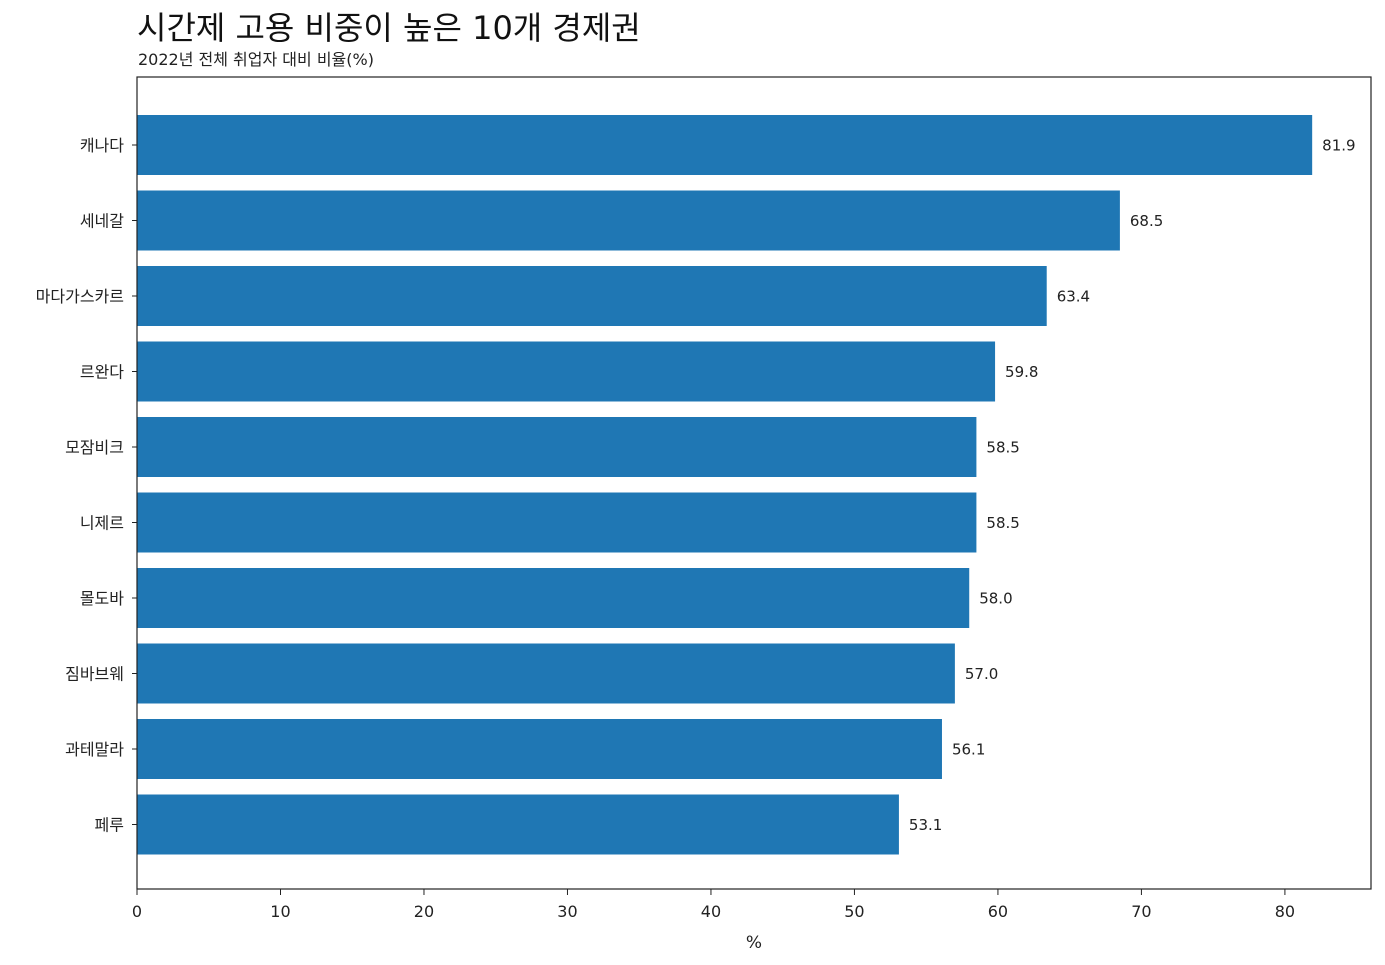 The height and width of the screenshot is (965, 1385). Describe the element at coordinates (1285, 911) in the screenshot. I see `x-tick-label: 80` at that location.